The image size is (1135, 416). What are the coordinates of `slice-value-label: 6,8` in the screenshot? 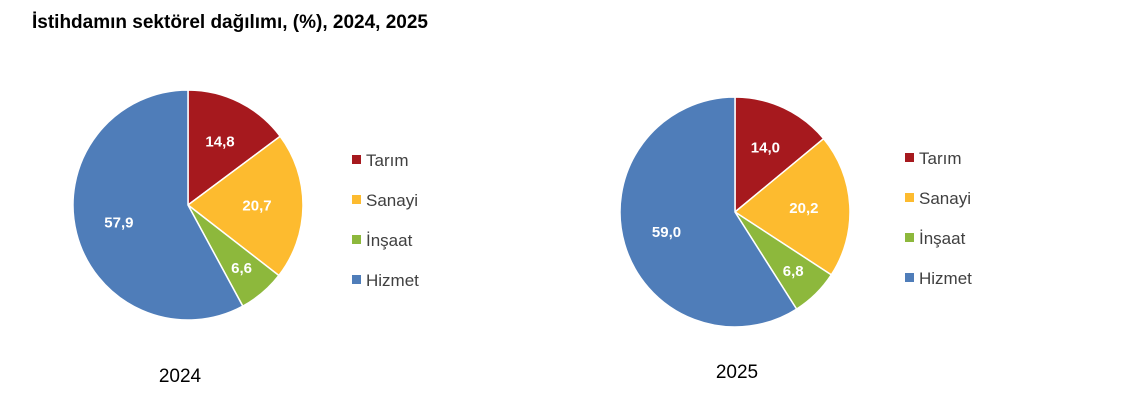 It's located at (793, 271).